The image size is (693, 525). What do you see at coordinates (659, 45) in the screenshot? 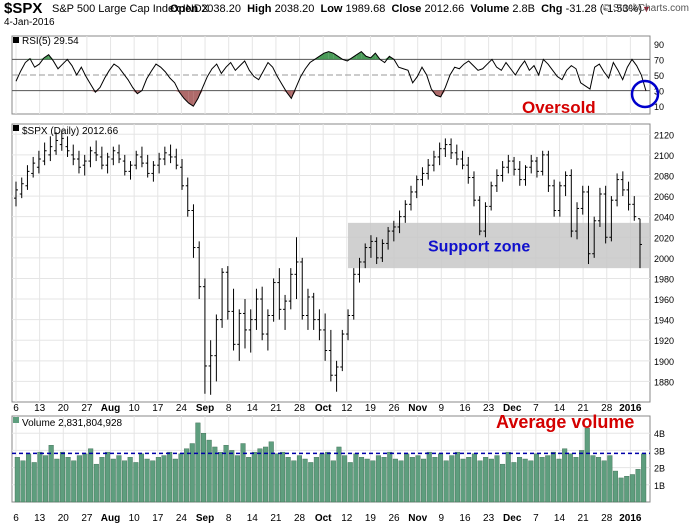
I see `rsi-tick-label: 90` at bounding box center [659, 45].